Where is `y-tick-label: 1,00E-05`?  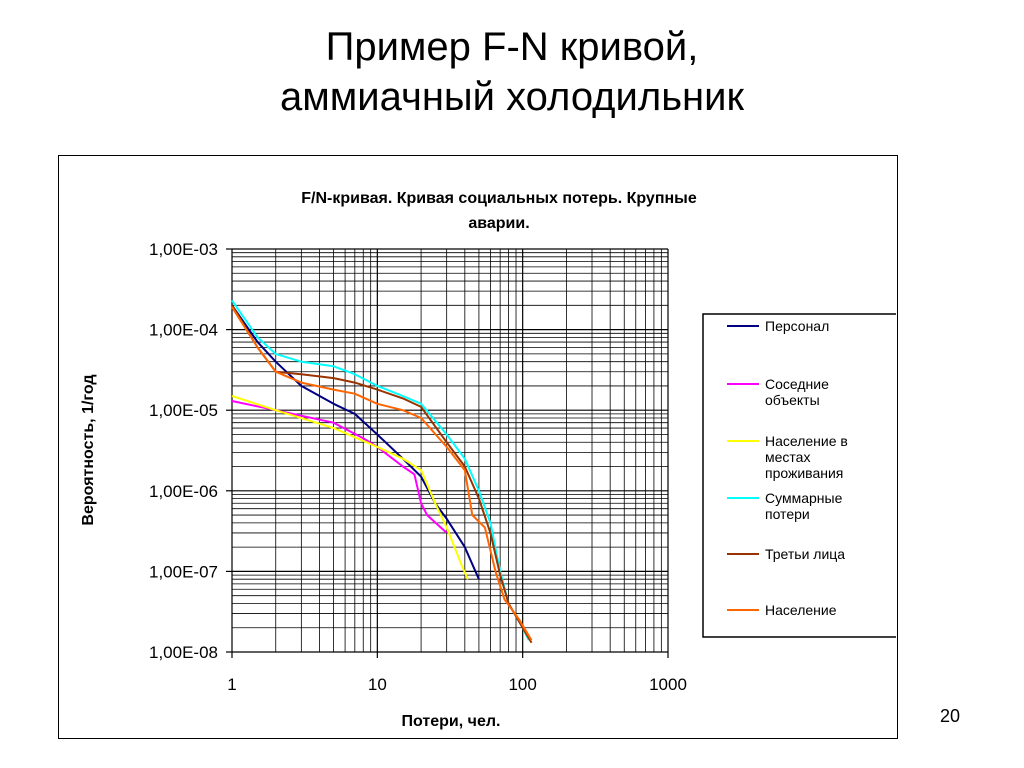
y-tick-label: 1,00E-05 is located at coordinates (183, 410).